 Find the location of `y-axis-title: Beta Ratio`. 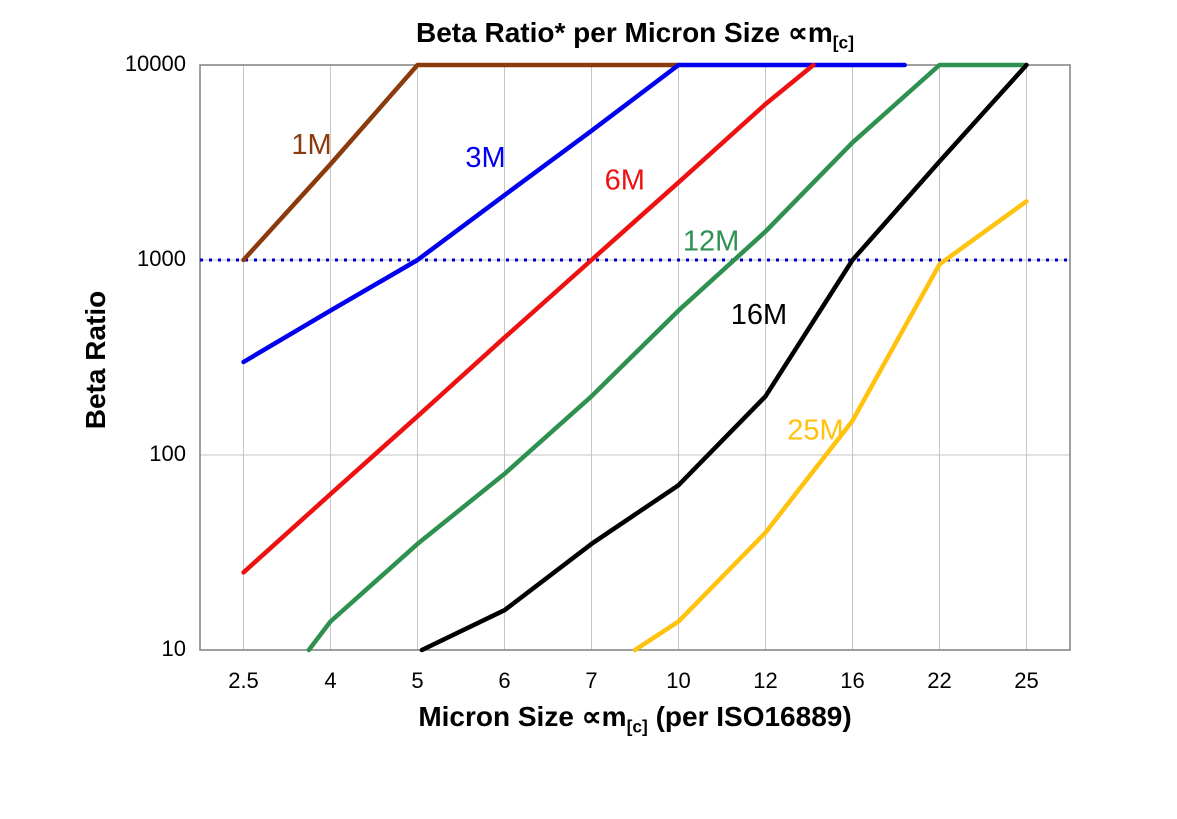

y-axis-title: Beta Ratio is located at coordinates (95, 360).